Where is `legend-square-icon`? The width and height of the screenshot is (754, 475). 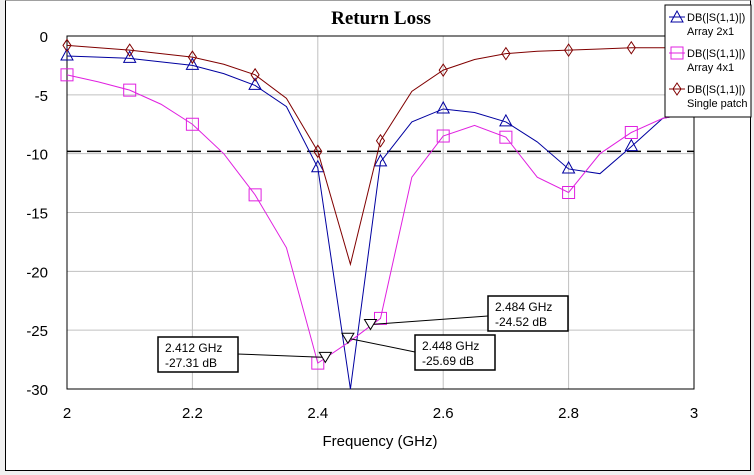
legend-square-icon is located at coordinates (677, 53).